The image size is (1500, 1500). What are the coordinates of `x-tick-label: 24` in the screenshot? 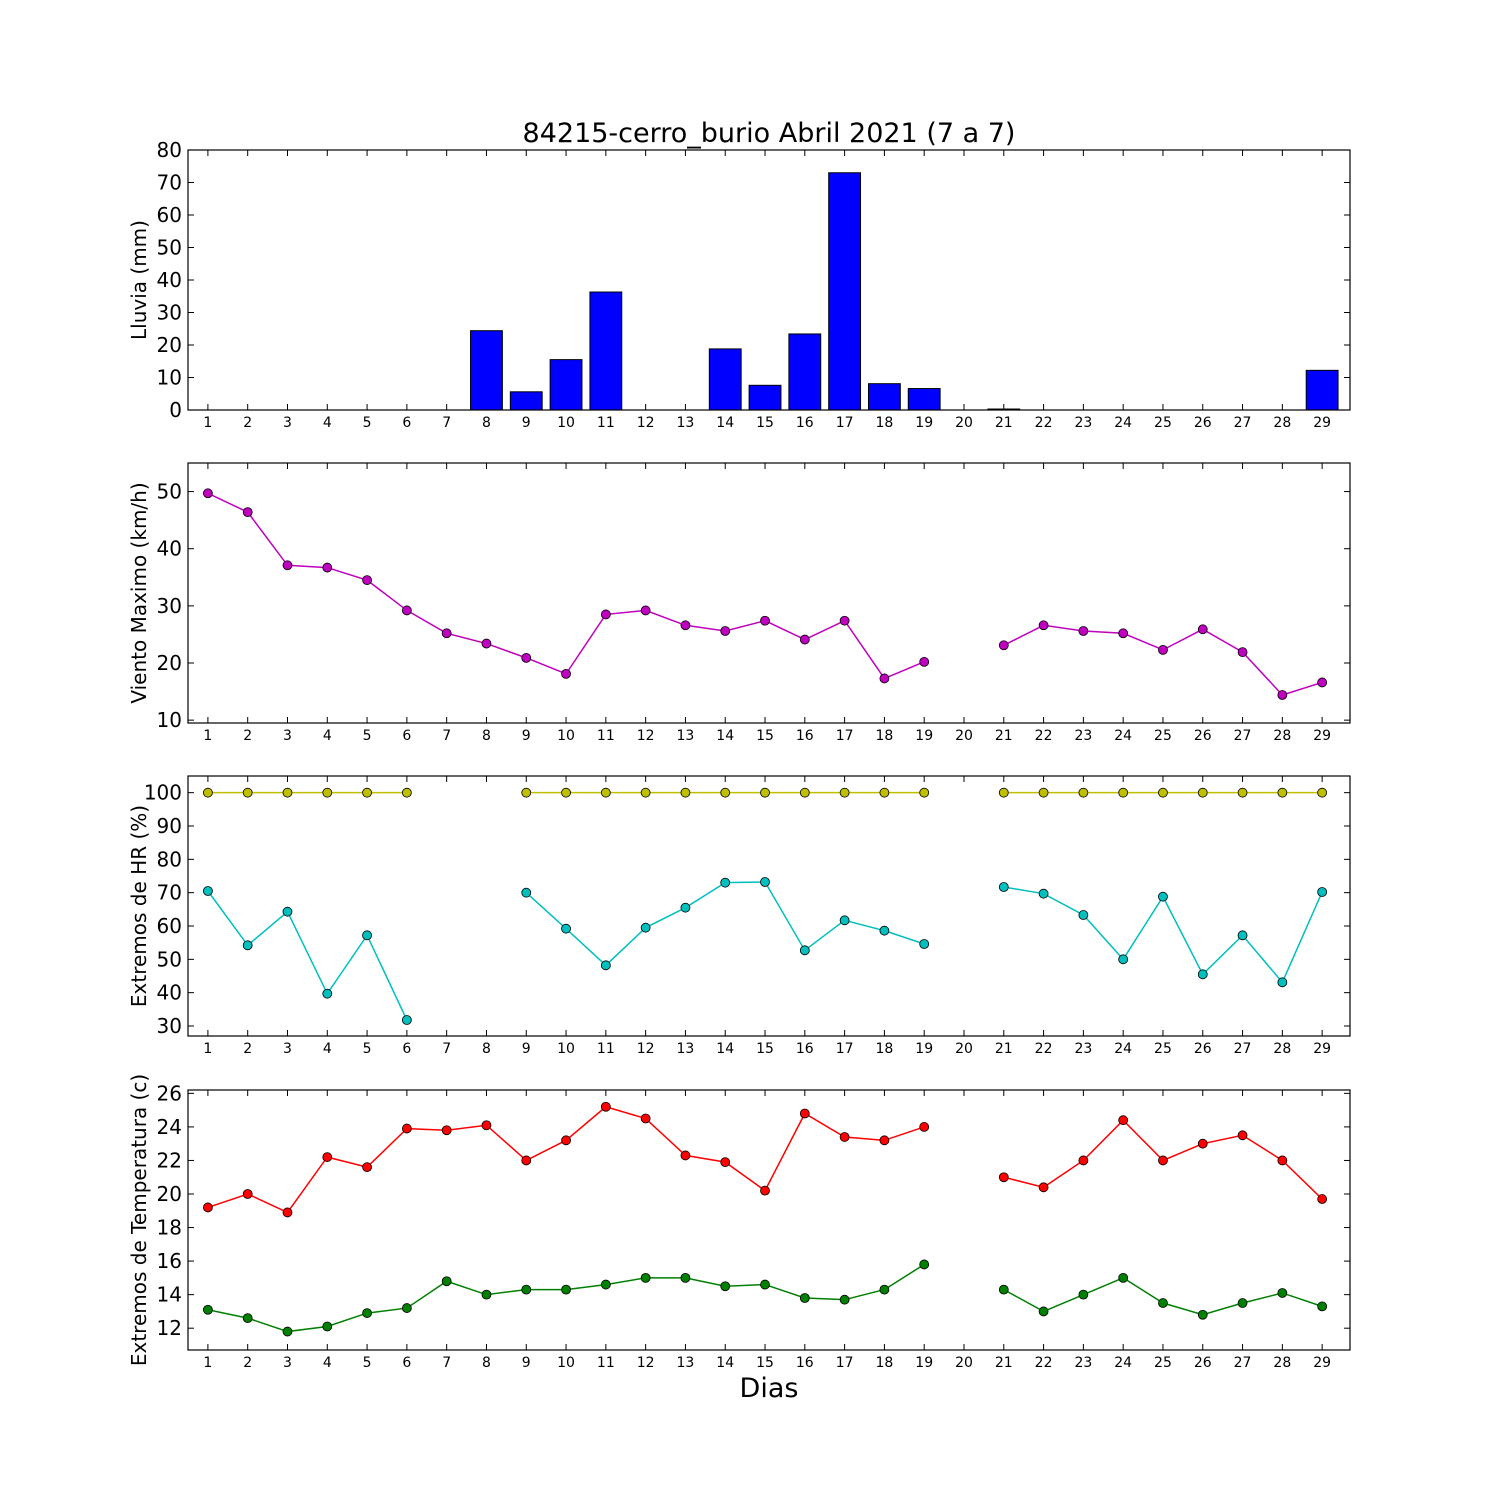 It's located at (1123, 736).